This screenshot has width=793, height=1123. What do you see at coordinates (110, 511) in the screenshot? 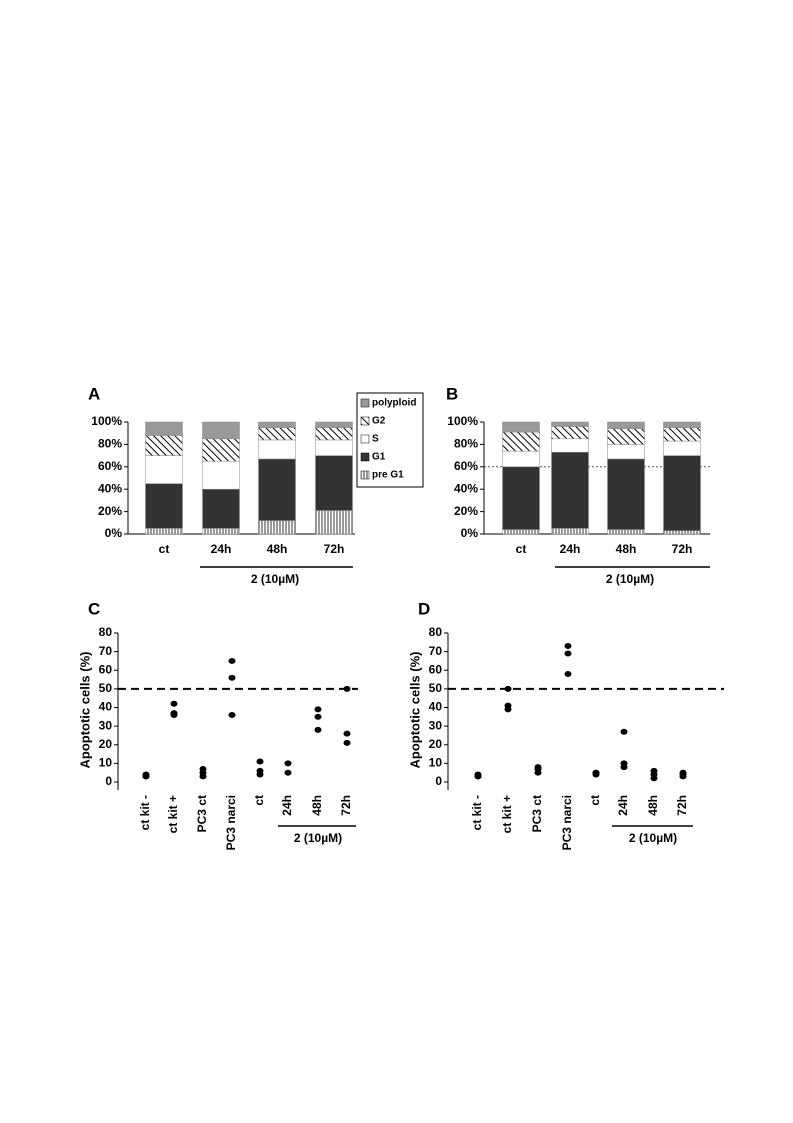
I see `y-tick-label: 20%` at bounding box center [110, 511].